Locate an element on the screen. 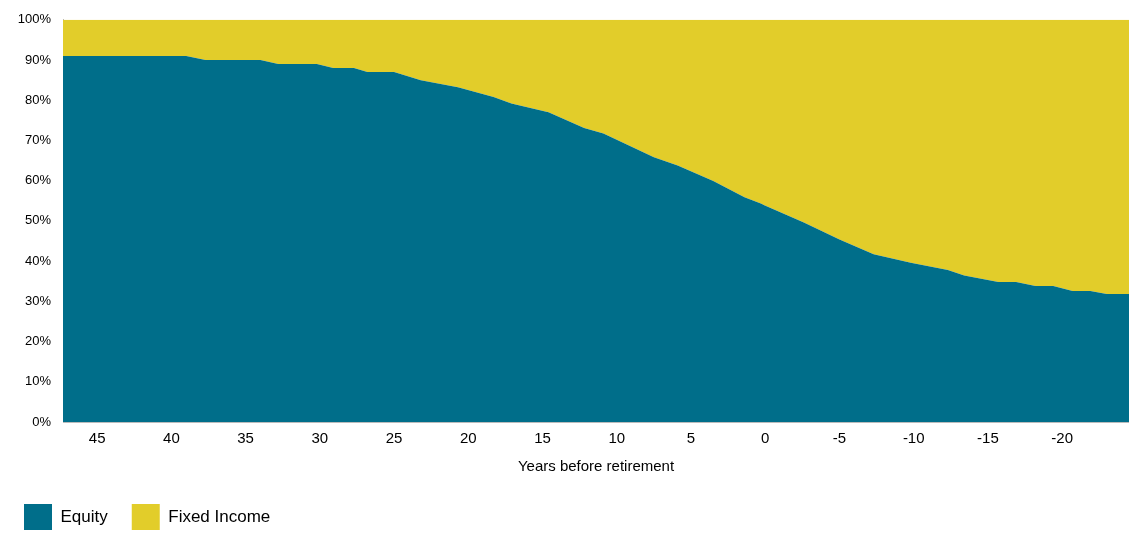 The height and width of the screenshot is (540, 1129). y-tick-label: 60% is located at coordinates (38, 180).